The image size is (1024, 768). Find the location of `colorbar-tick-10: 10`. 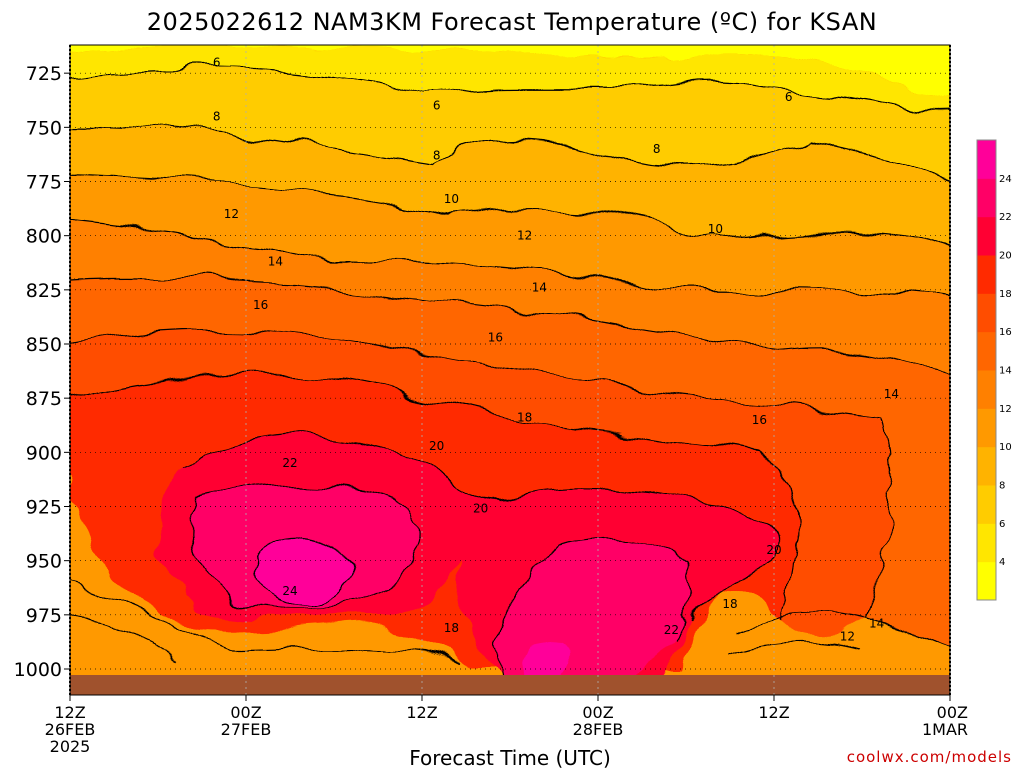

colorbar-tick-10: 10 is located at coordinates (1005, 447).